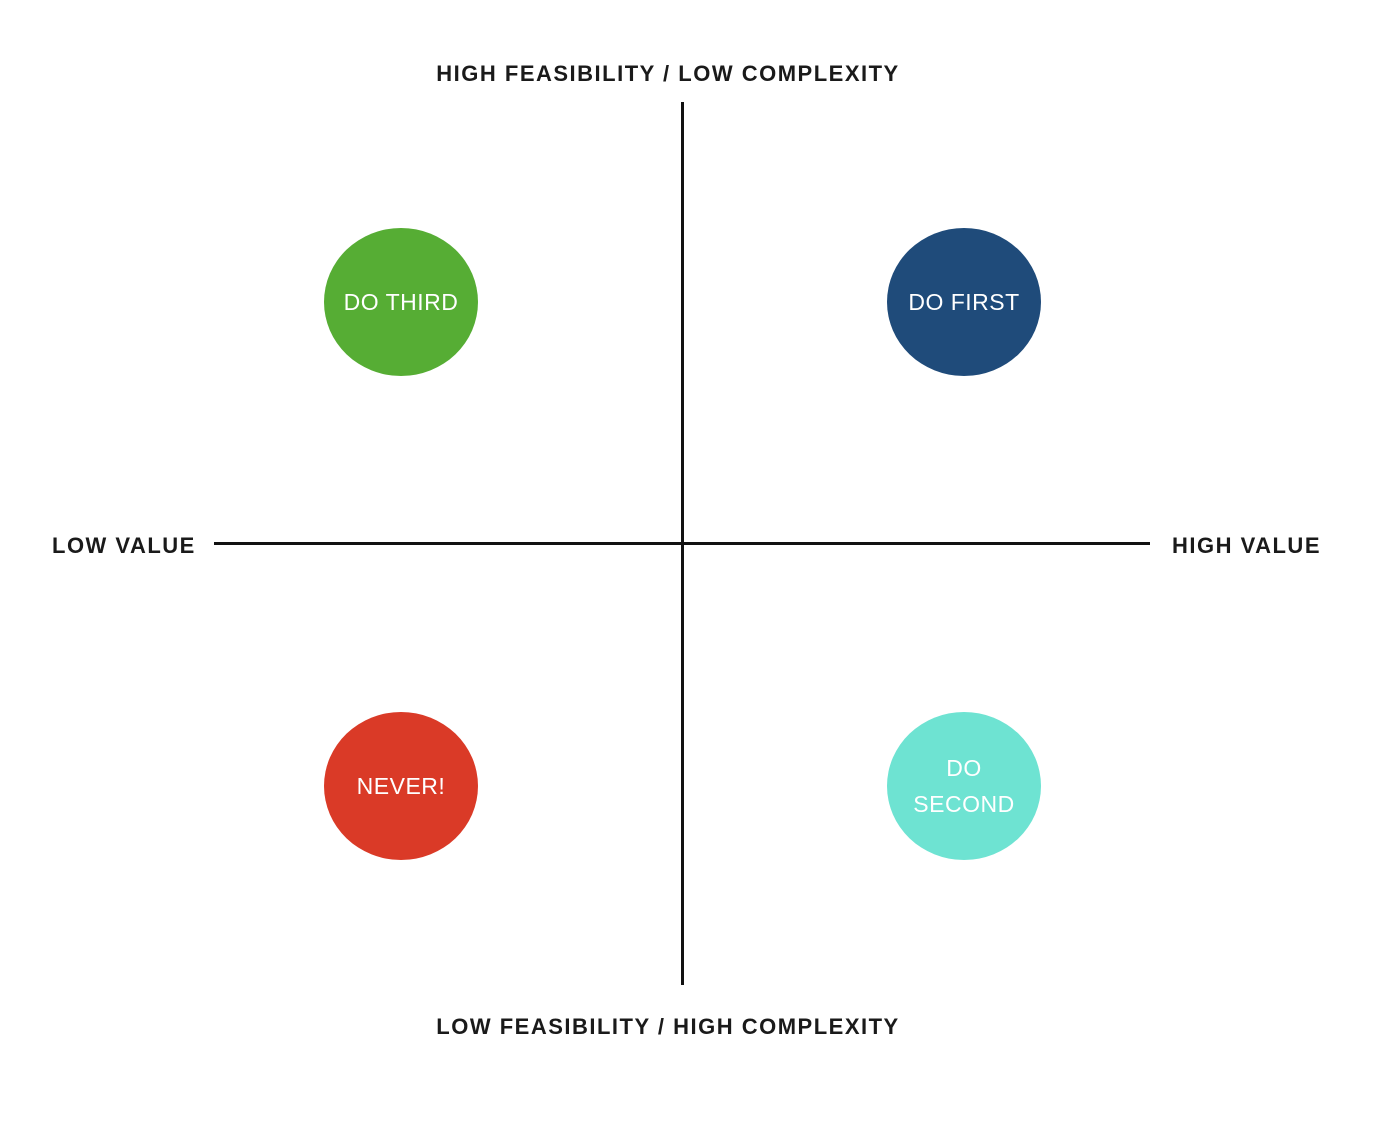 The image size is (1400, 1147). I want to click on right-axis-label: HIGH VALUE, so click(1246, 545).